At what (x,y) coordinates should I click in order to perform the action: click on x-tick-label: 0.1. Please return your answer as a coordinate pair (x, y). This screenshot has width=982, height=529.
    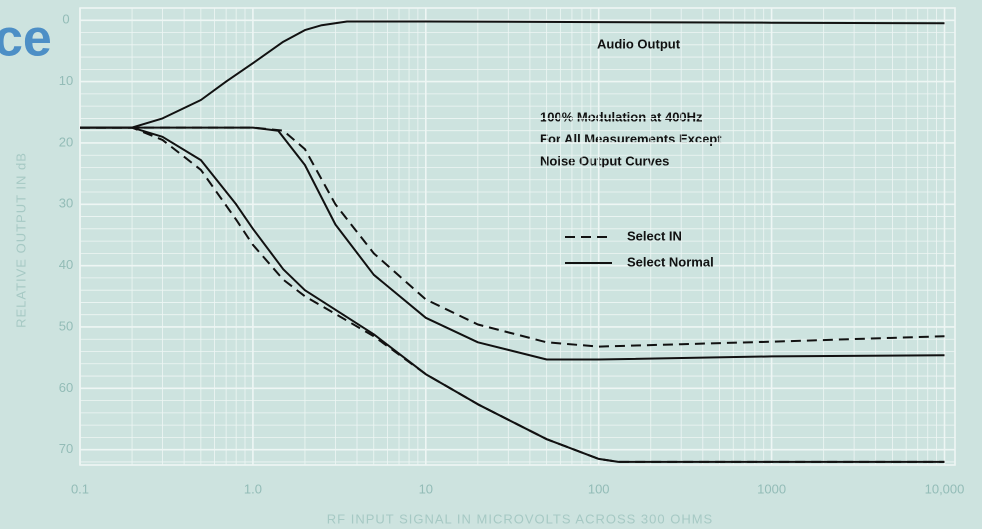
    Looking at the image, I should click on (80, 488).